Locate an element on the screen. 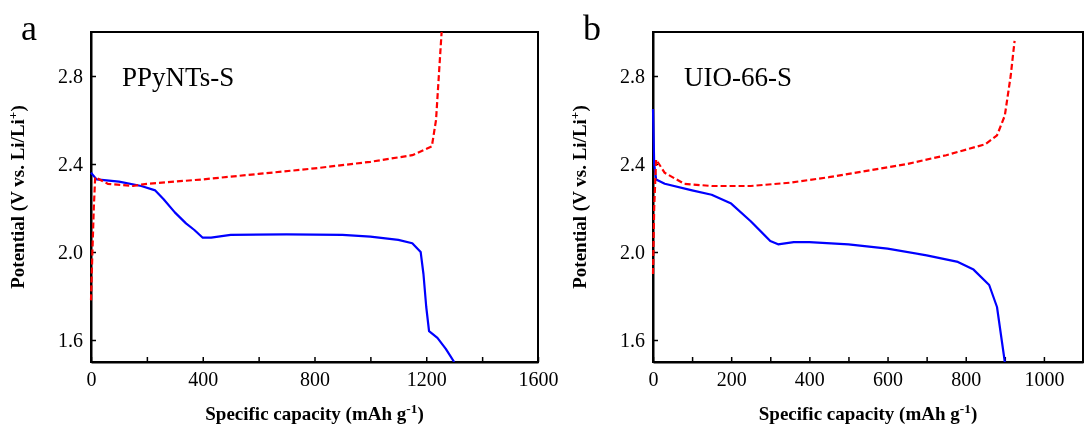  line-series is located at coordinates (272, 266).